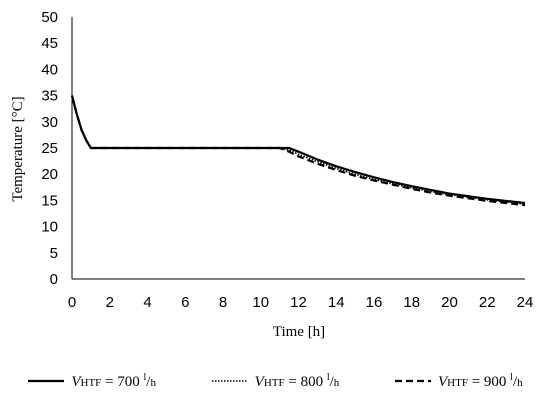  What do you see at coordinates (487, 302) in the screenshot?
I see `x-tick-label: 22` at bounding box center [487, 302].